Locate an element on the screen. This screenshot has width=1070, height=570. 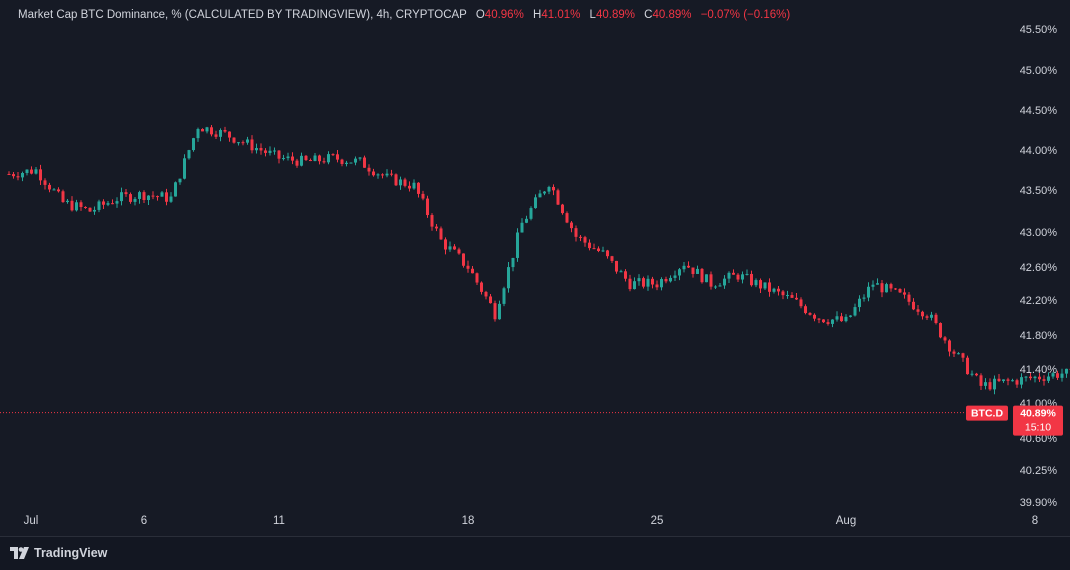
x-tick-label: Jul is located at coordinates (31, 521).